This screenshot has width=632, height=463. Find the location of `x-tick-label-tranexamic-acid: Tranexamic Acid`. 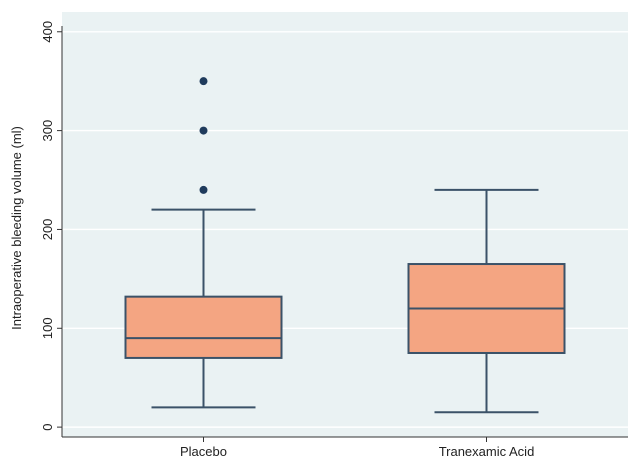

x-tick-label-tranexamic-acid: Tranexamic Acid is located at coordinates (487, 451).